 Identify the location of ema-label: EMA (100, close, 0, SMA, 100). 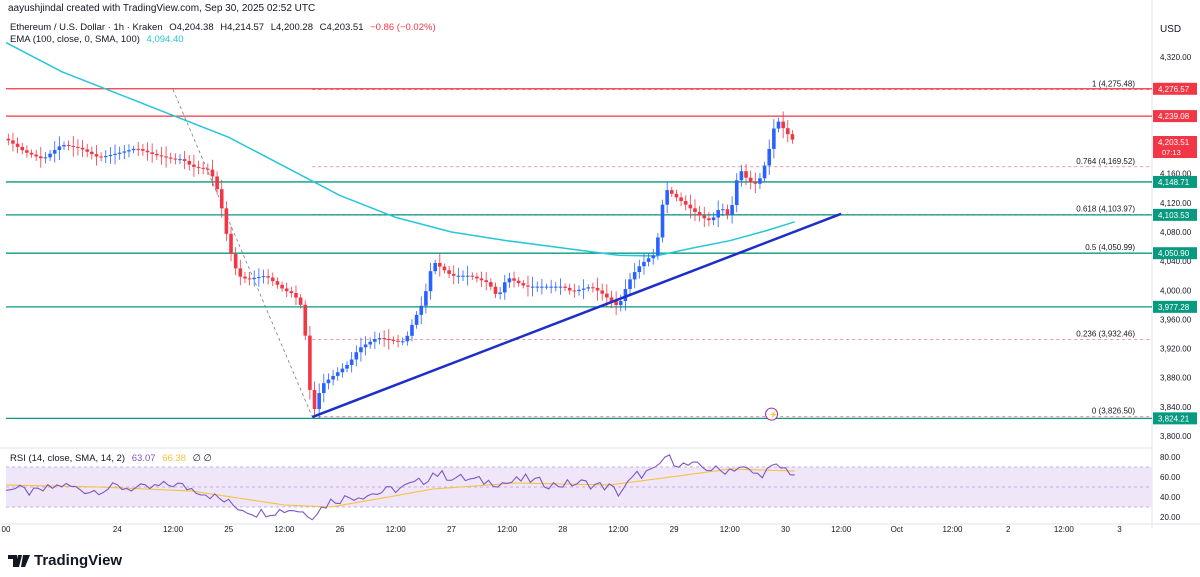
(75, 39).